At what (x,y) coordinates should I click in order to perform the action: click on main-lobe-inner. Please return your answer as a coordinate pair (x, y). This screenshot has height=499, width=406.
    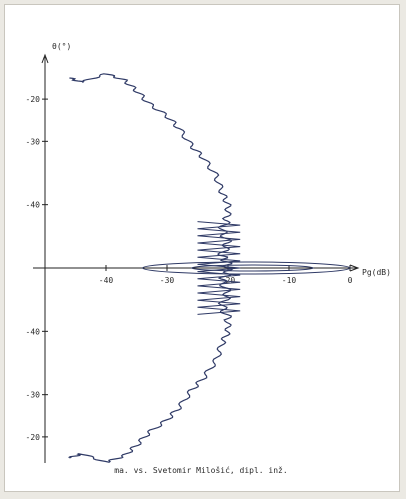
    Looking at the image, I should click on (252, 268).